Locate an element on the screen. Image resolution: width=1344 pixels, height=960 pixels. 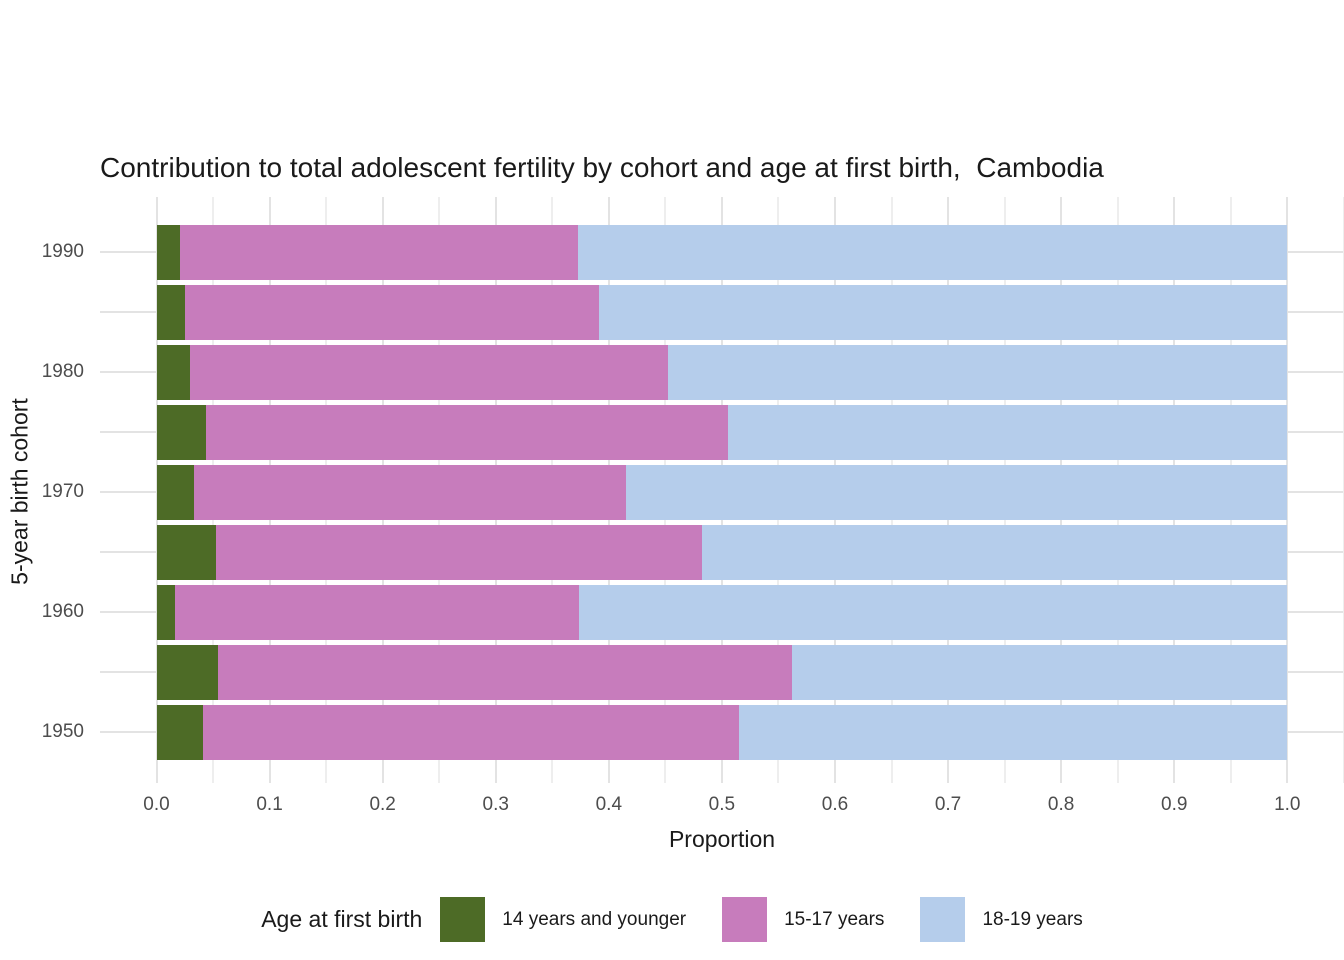
y-tick-label: 1970 is located at coordinates (62, 491).